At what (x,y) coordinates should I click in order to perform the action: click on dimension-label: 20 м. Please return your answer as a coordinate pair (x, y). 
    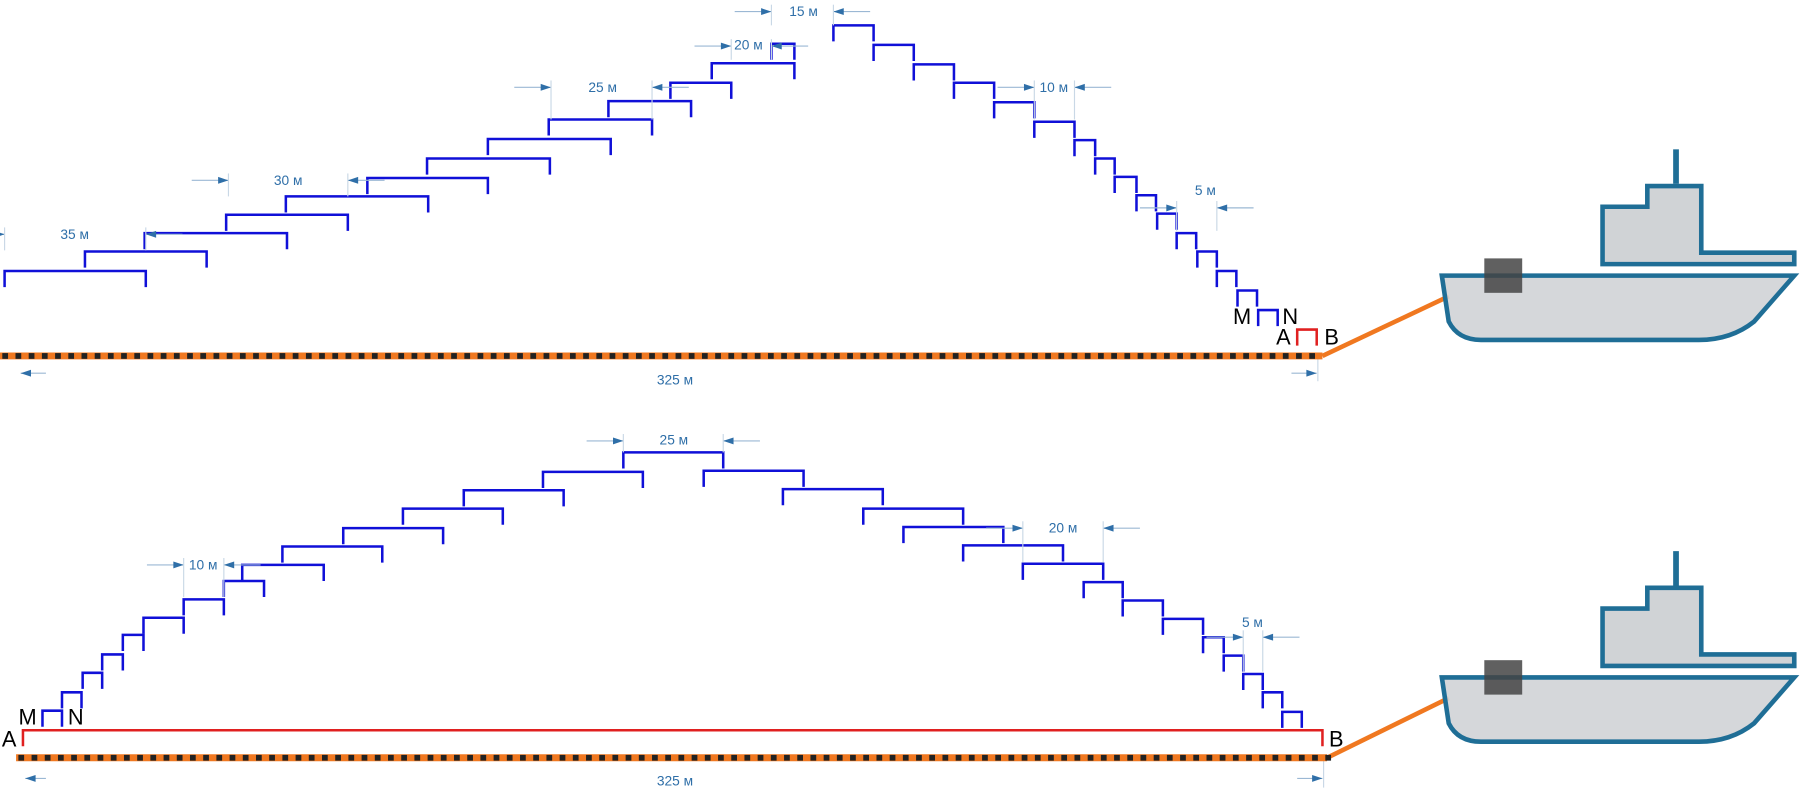
    Looking at the image, I should click on (1063, 528).